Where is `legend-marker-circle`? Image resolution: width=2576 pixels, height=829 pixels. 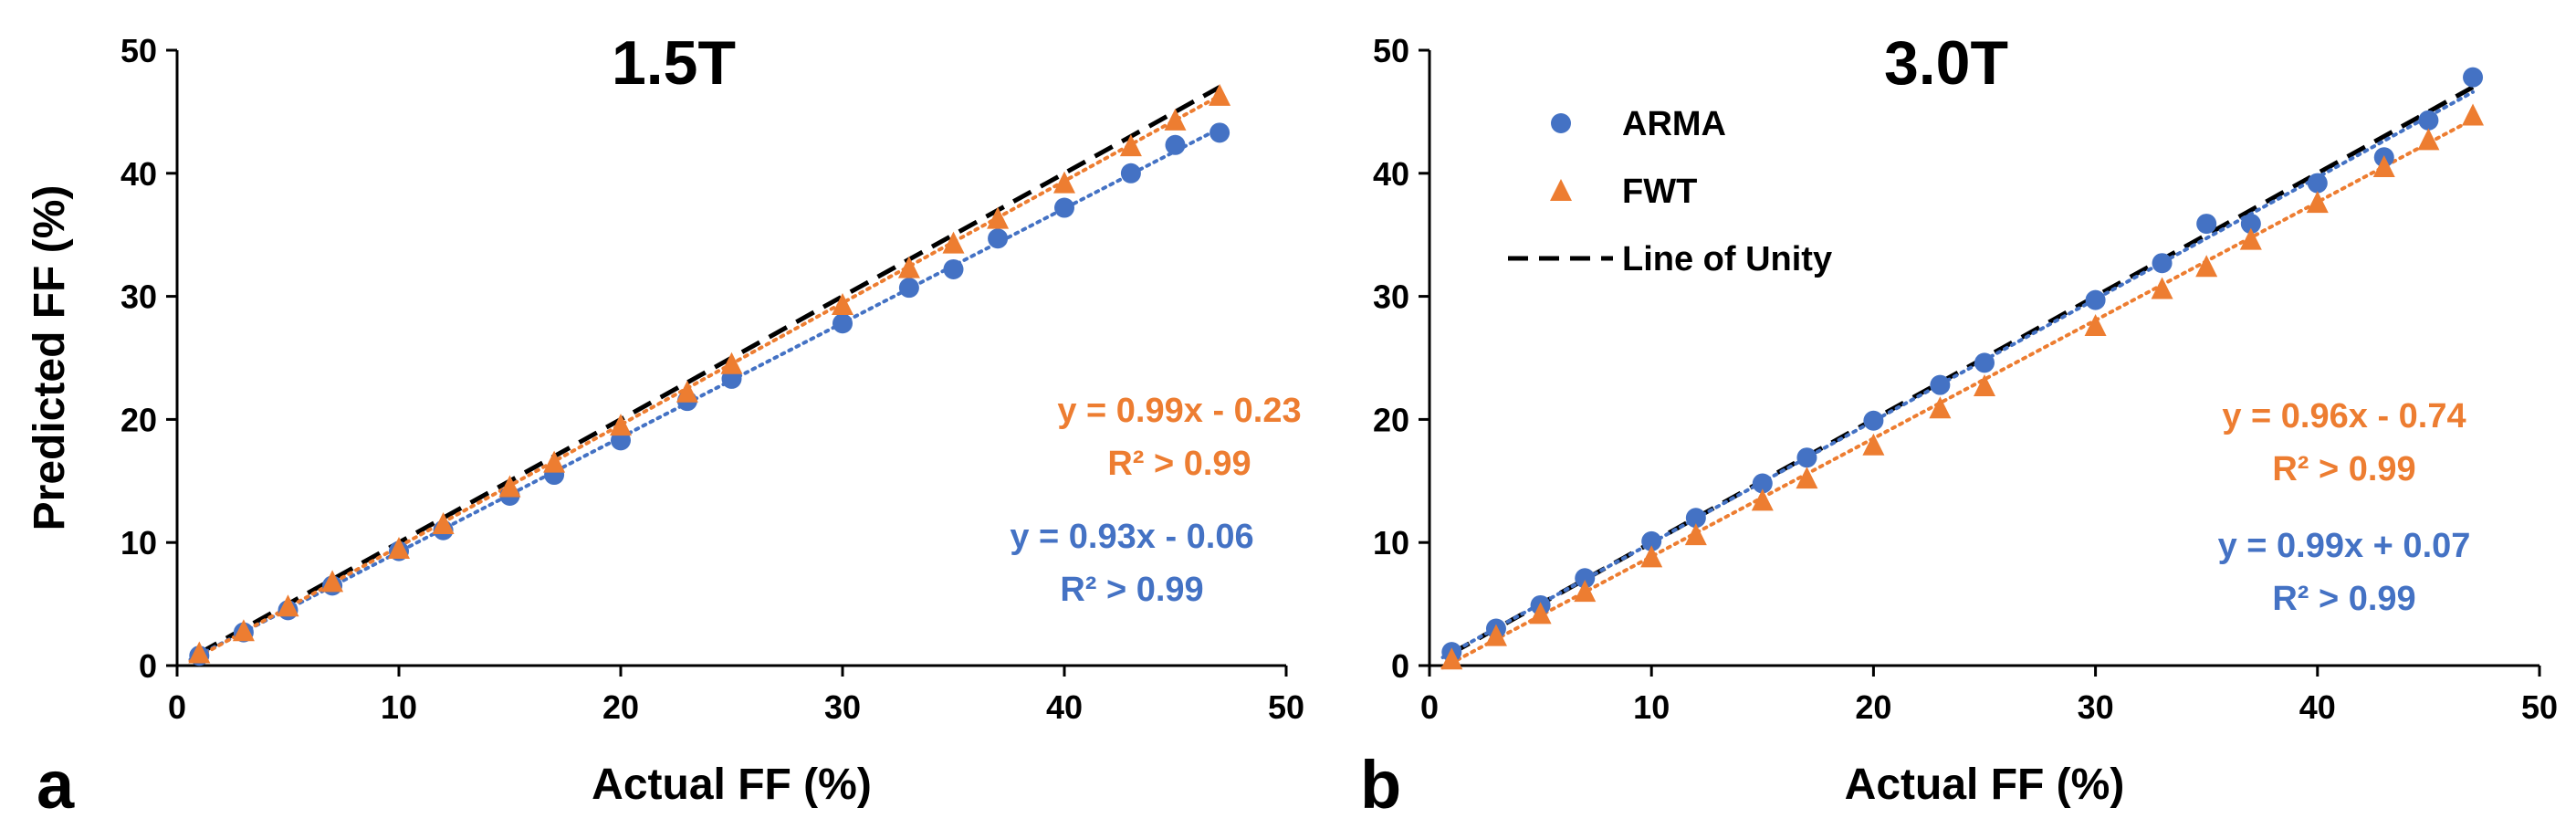
legend-marker-circle is located at coordinates (1561, 123).